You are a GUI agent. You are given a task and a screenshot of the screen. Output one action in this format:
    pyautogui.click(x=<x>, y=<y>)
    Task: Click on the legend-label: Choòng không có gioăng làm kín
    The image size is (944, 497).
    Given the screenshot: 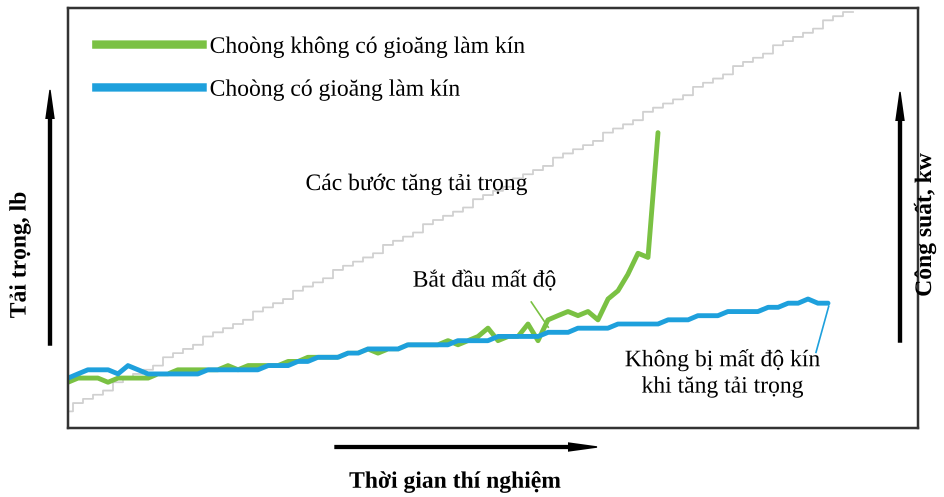 What is the action you would take?
    pyautogui.click(x=367, y=47)
    